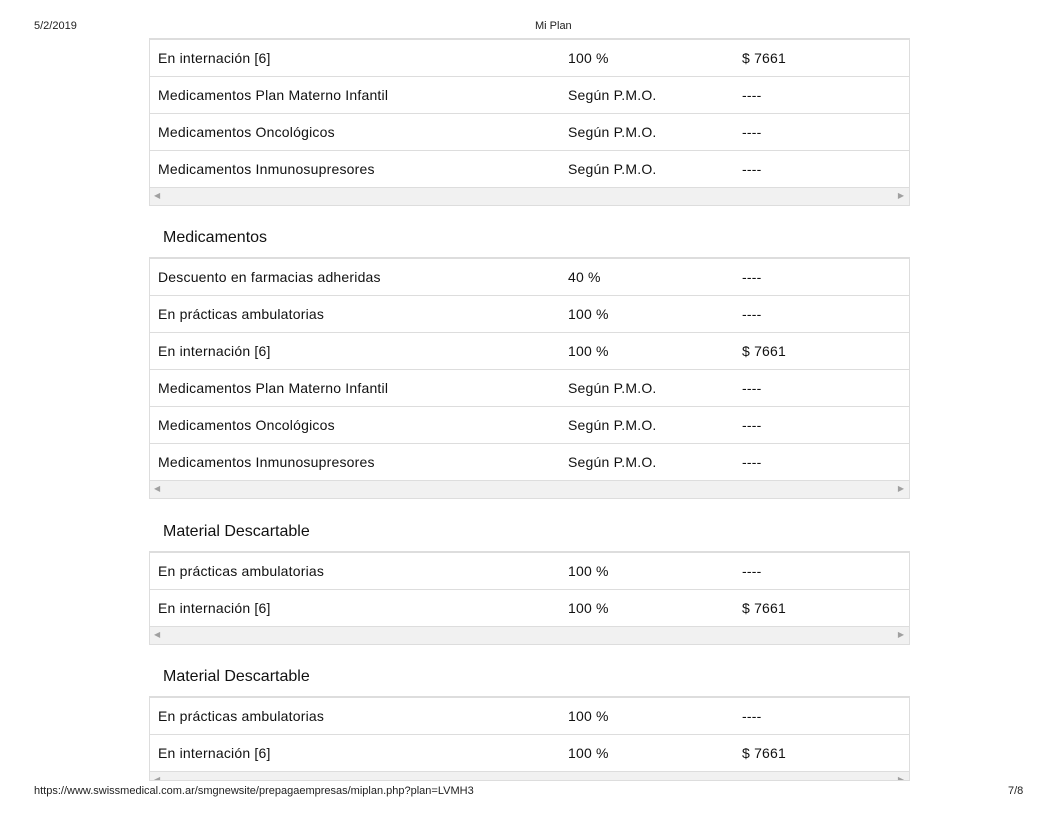 This screenshot has width=1057, height=817. Describe the element at coordinates (529, 277) in the screenshot. I see `table-row: Descuento en farmacias adheridas 40 % ----` at that location.